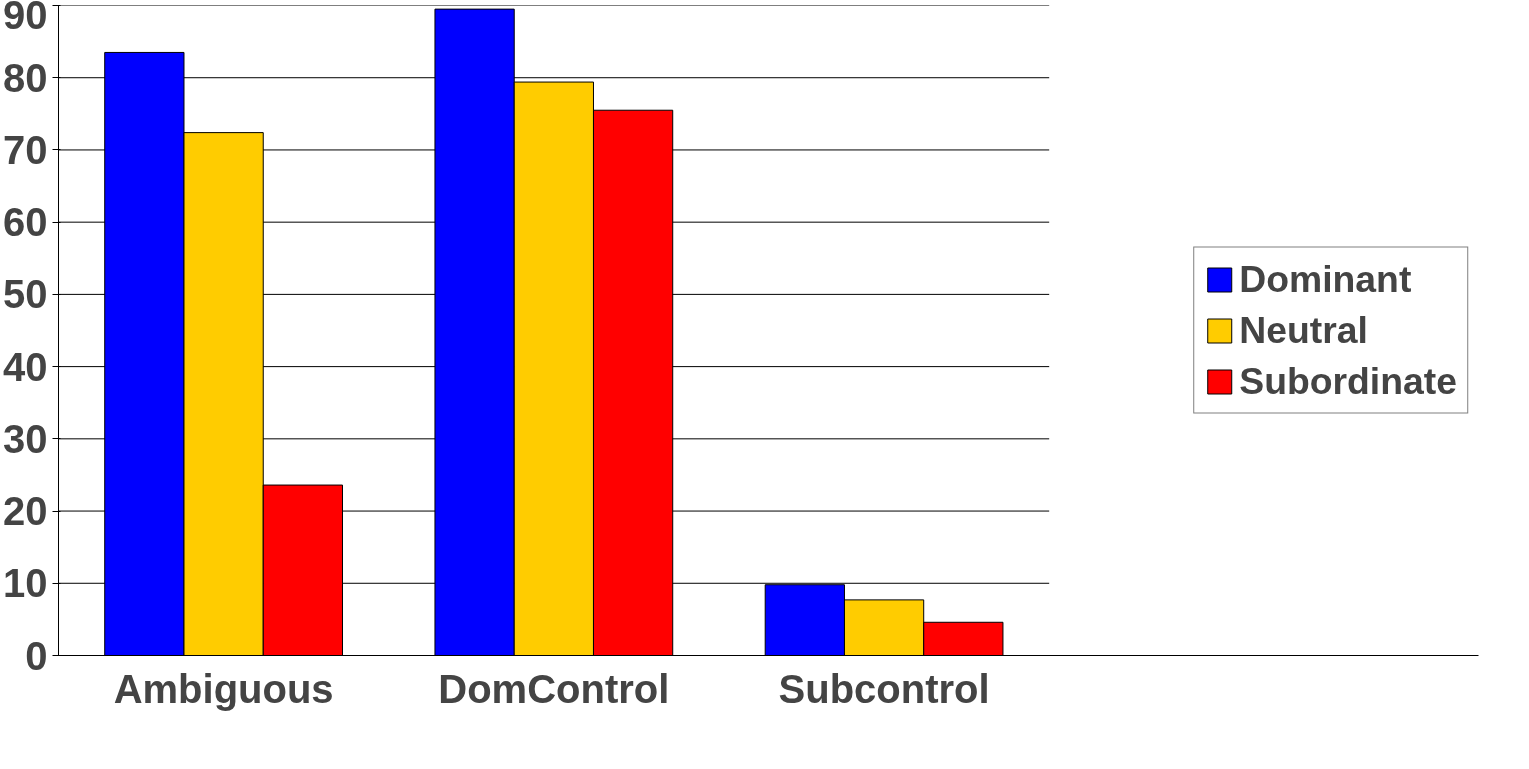  What do you see at coordinates (223, 688) in the screenshot?
I see `x-tick-label: Ambiguous` at bounding box center [223, 688].